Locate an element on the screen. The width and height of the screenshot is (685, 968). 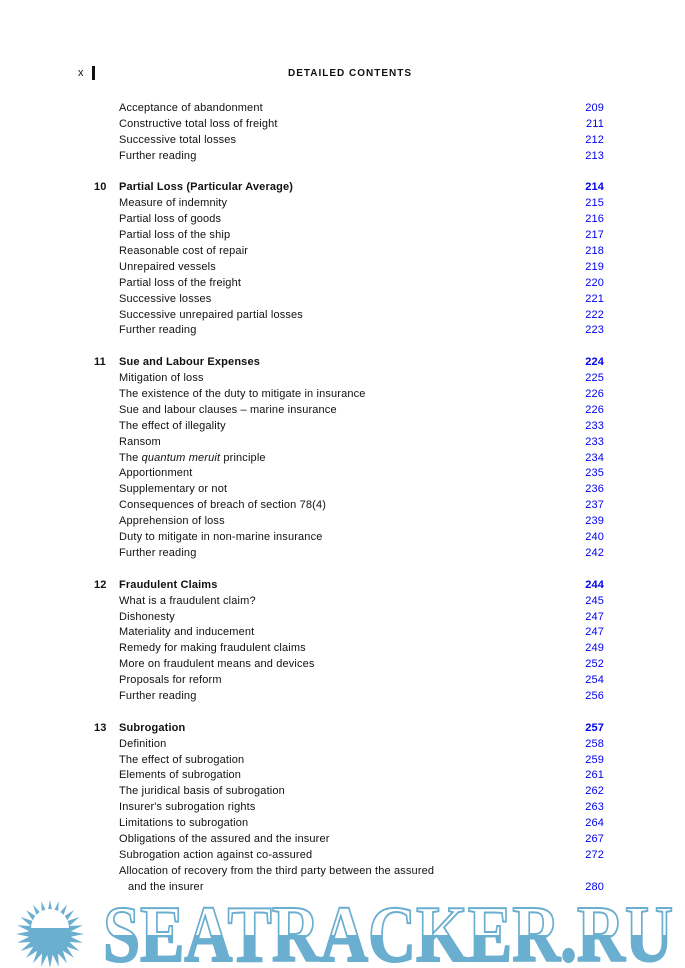
chapter-title: Fraudulent Claims is located at coordinates (168, 584).